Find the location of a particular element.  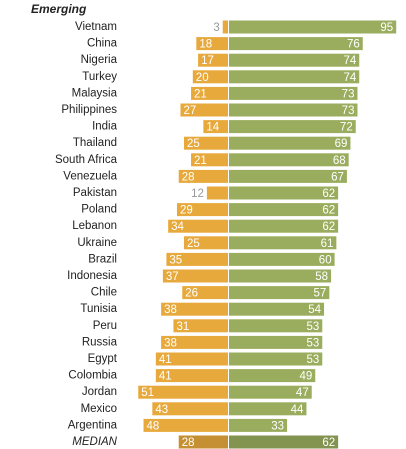

value-label: 47 is located at coordinates (302, 393).